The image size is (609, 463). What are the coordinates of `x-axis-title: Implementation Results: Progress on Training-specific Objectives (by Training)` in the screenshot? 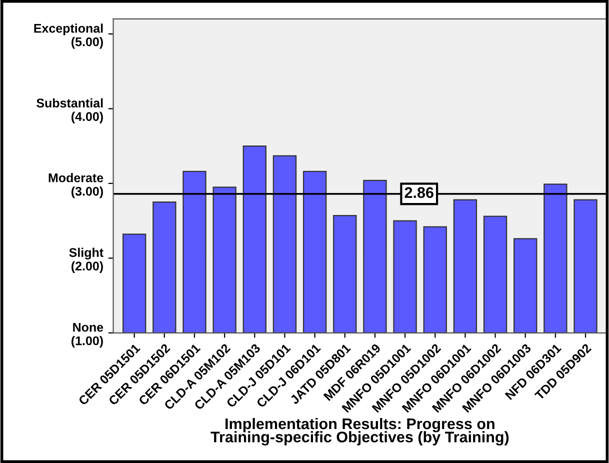 It's located at (359, 432).